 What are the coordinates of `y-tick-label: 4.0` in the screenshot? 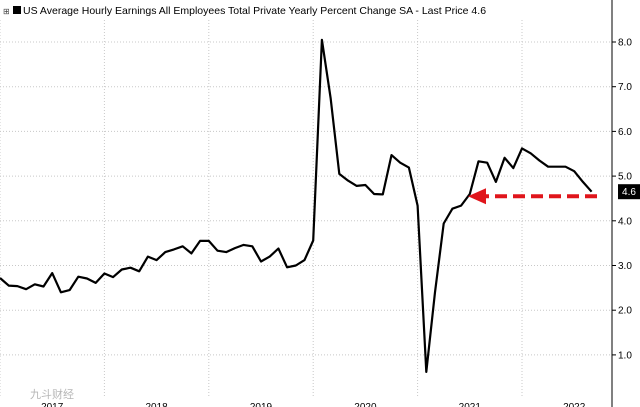 It's located at (625, 221).